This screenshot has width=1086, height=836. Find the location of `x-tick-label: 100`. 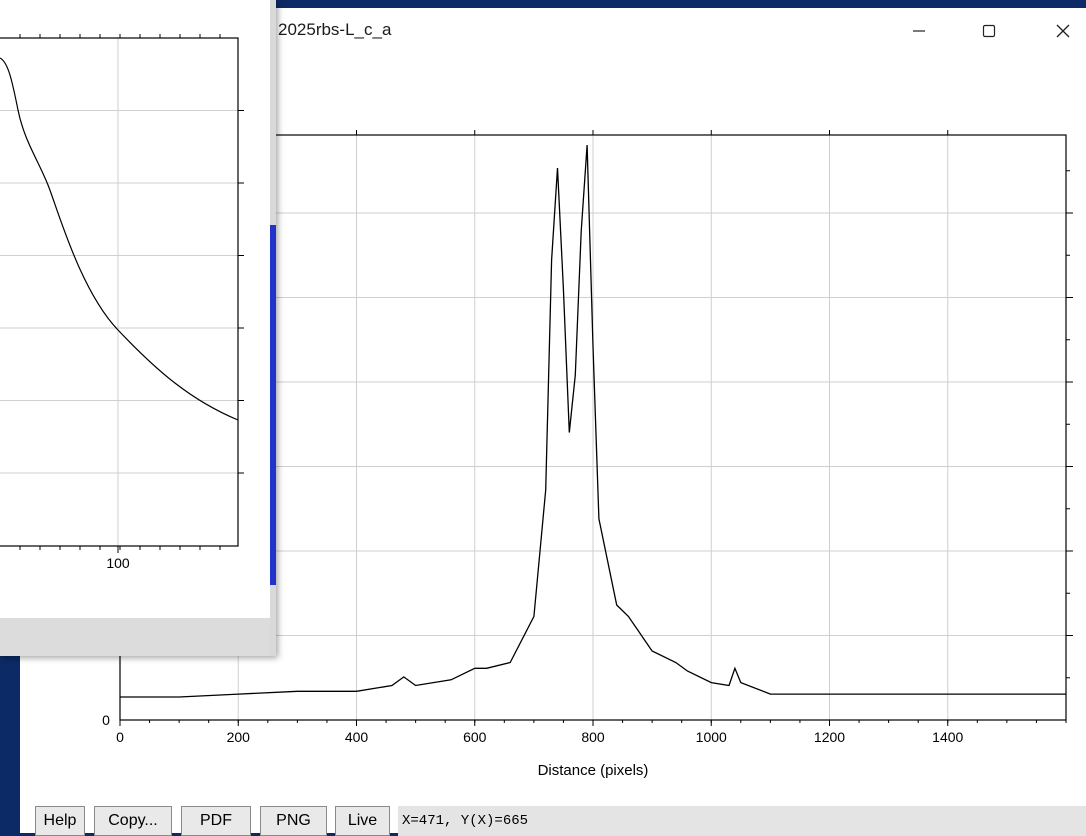

x-tick-label: 100 is located at coordinates (118, 563).